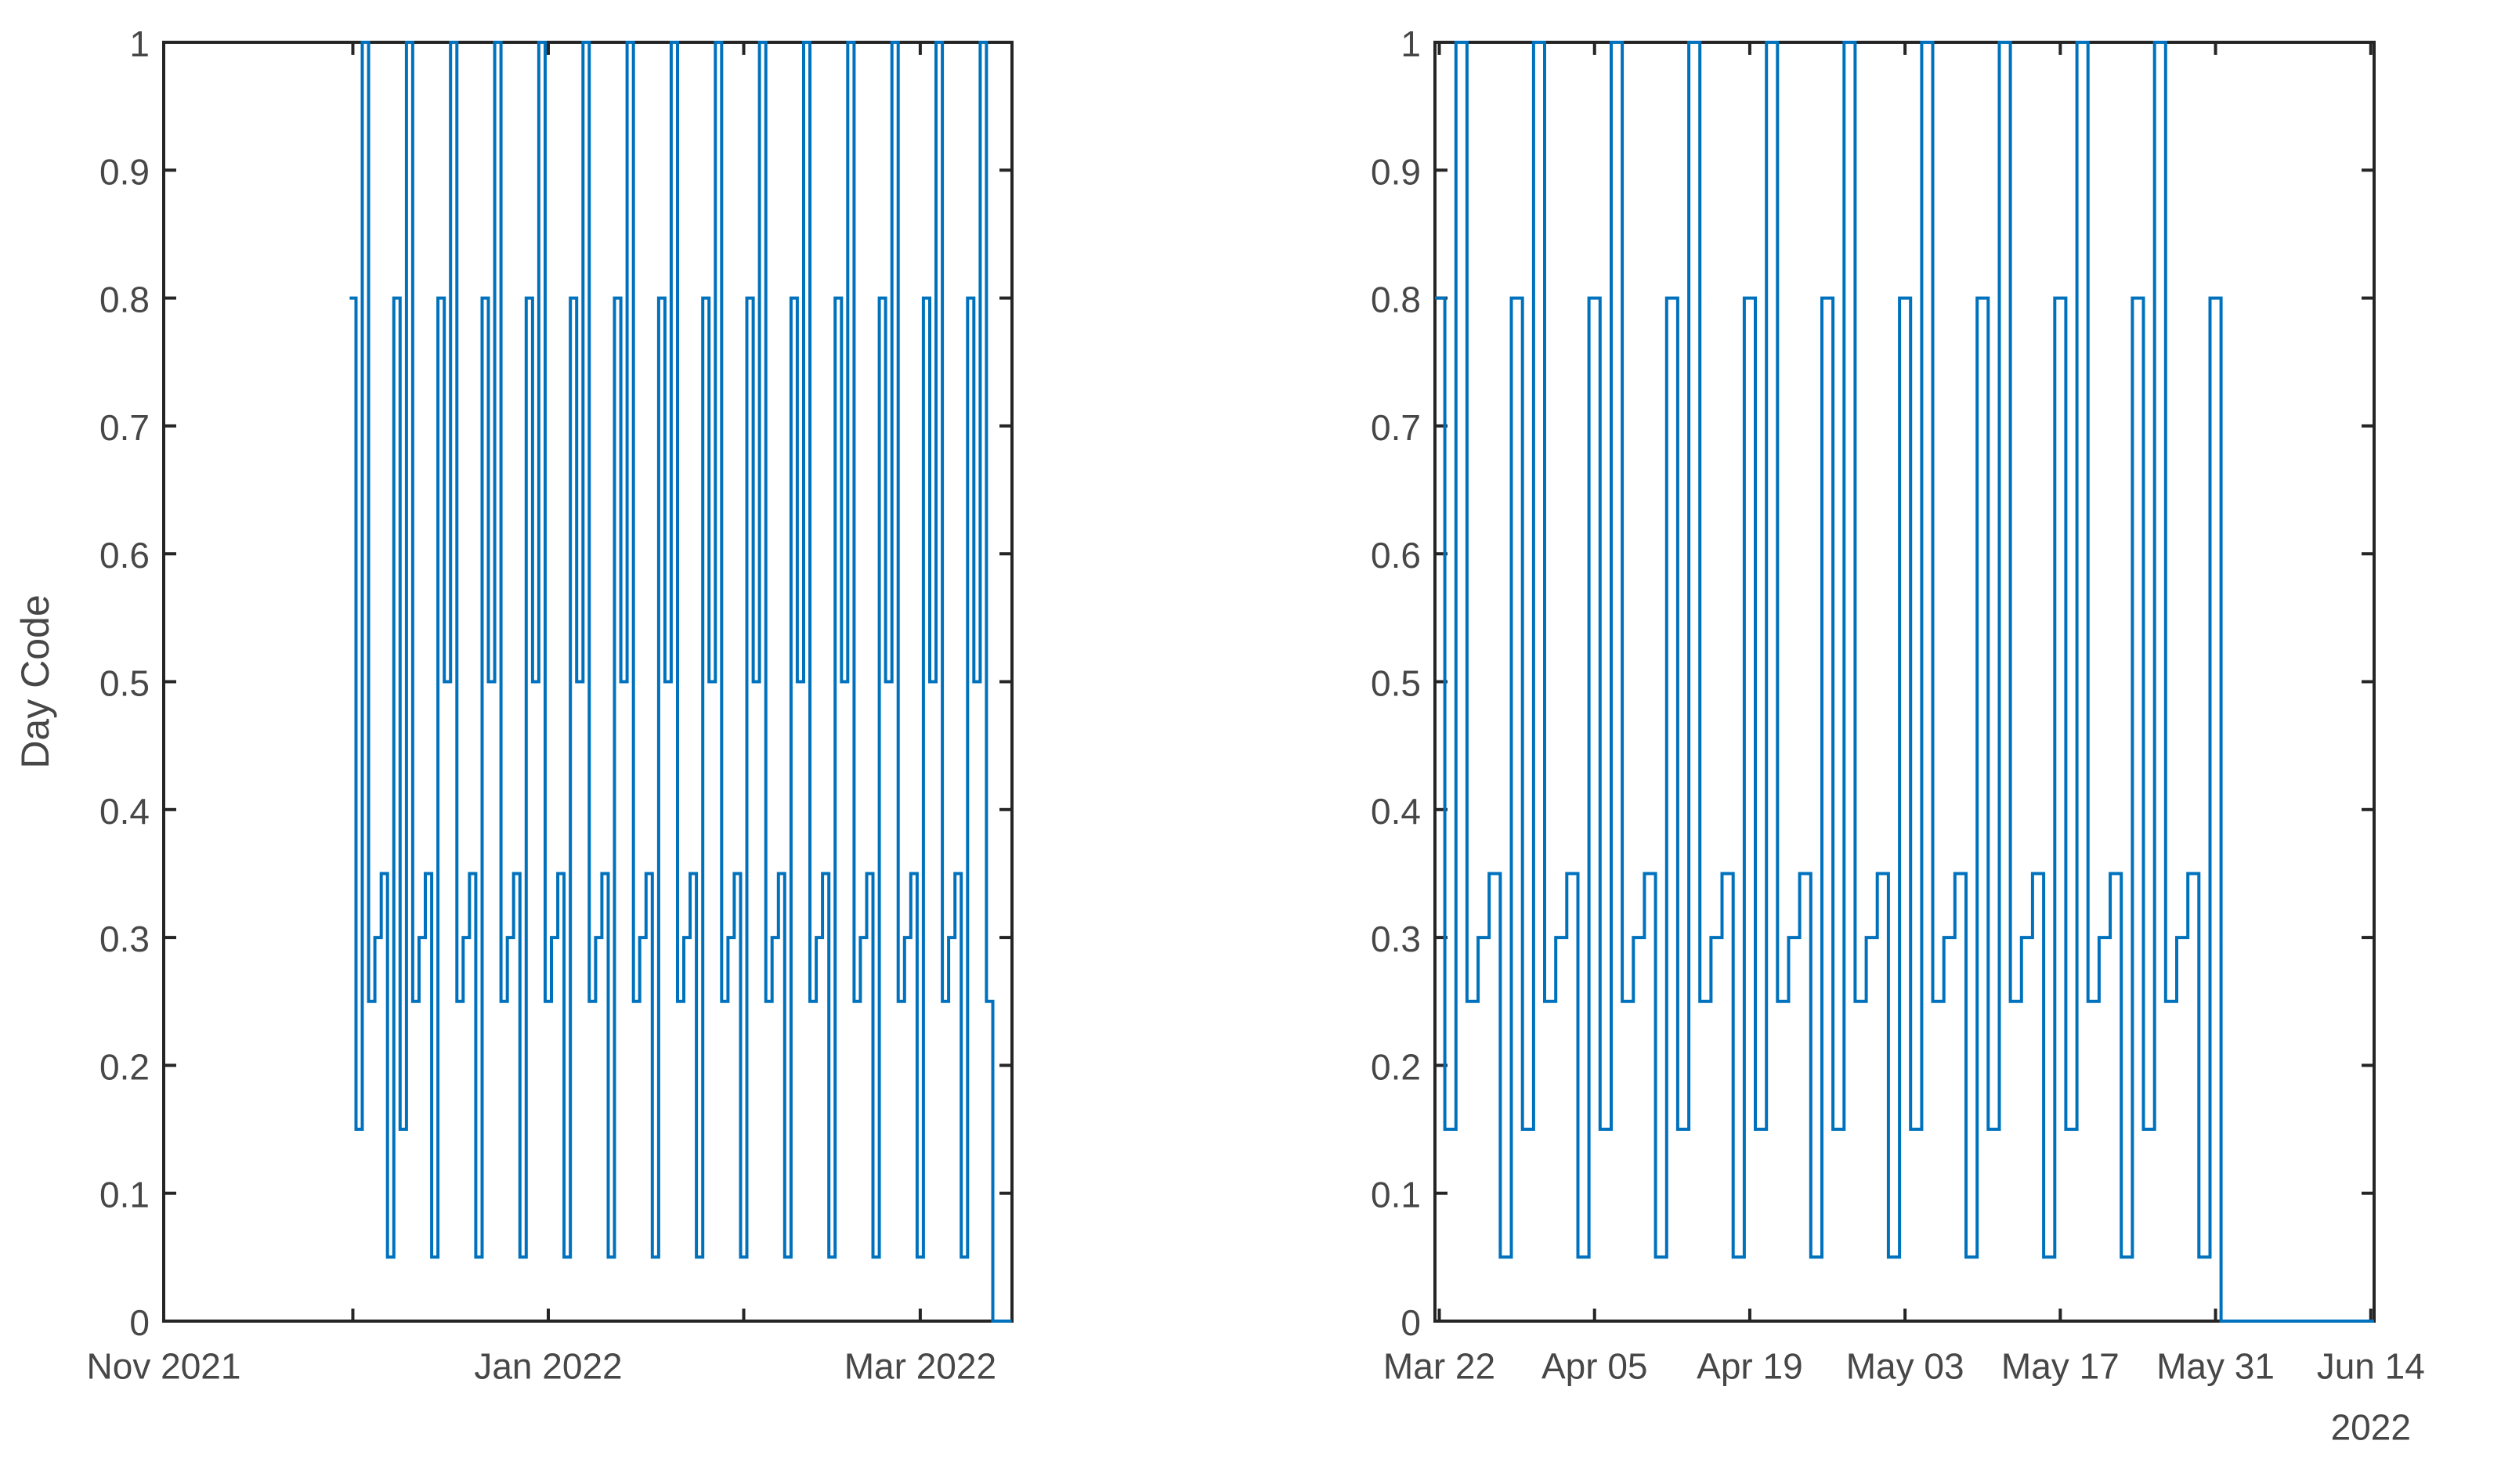  I want to click on x-tick-label: Apr 05, so click(1594, 1366).